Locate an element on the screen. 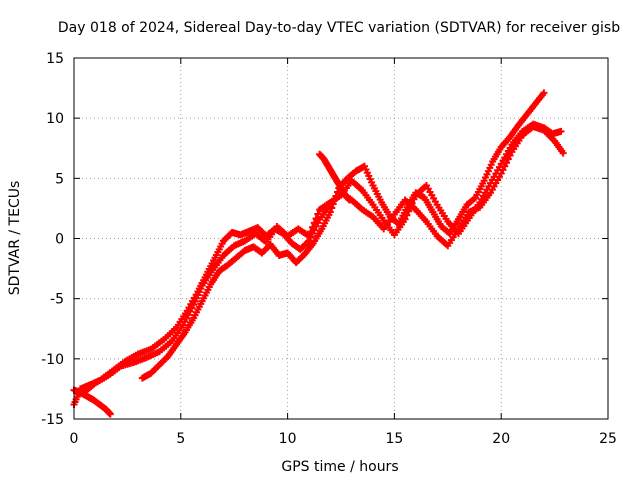 Image resolution: width=640 pixels, height=480 pixels. x-tick-label: 5 is located at coordinates (180, 439).